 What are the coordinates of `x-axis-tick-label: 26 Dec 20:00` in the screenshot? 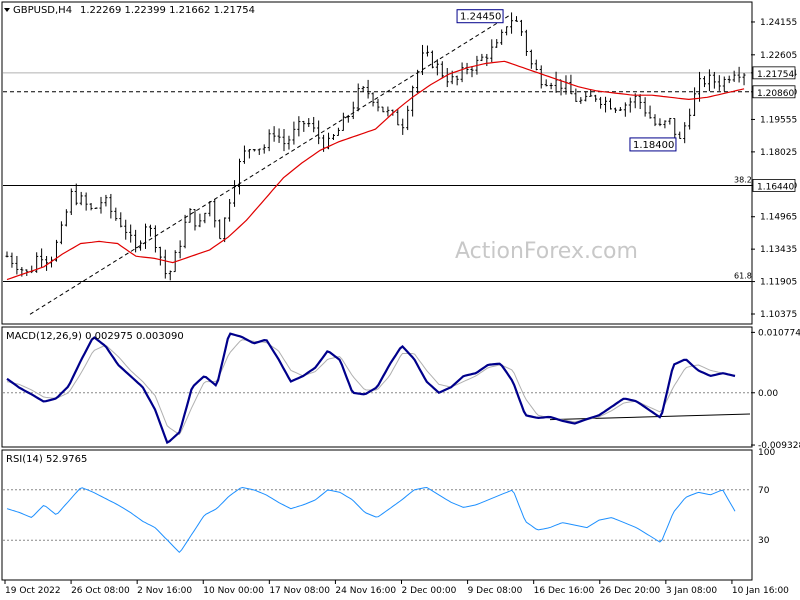 It's located at (630, 591).